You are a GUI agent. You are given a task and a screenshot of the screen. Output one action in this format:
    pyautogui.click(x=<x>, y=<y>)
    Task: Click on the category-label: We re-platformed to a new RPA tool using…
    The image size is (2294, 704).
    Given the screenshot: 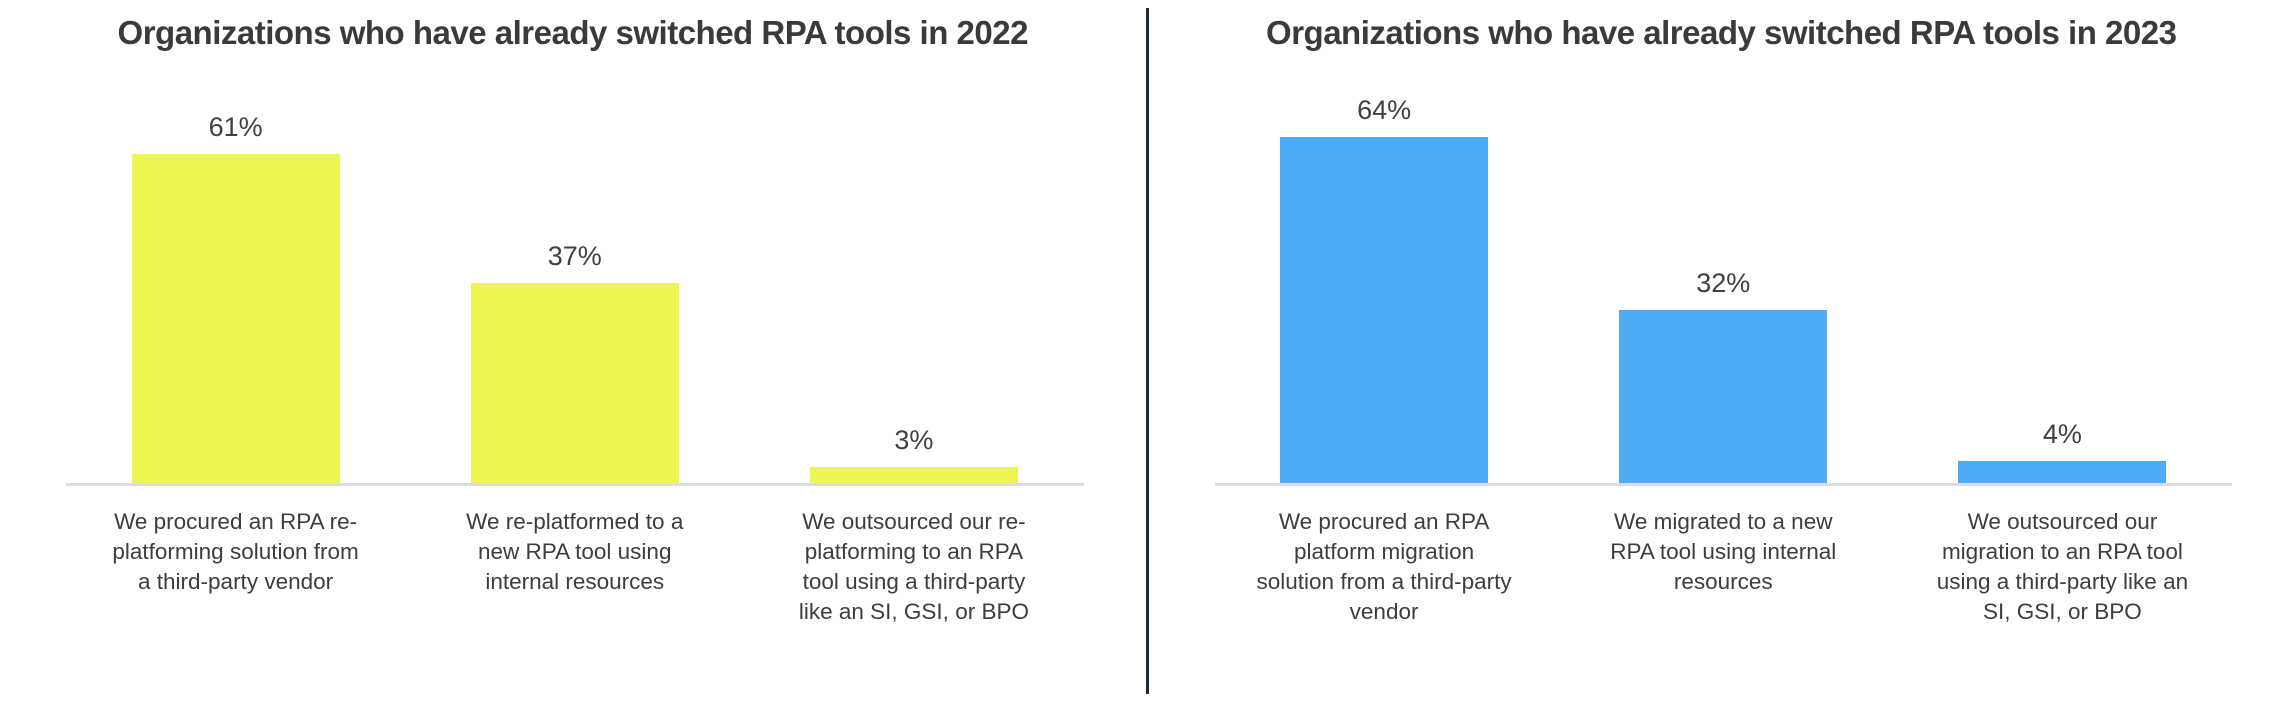 What is the action you would take?
    pyautogui.click(x=575, y=551)
    